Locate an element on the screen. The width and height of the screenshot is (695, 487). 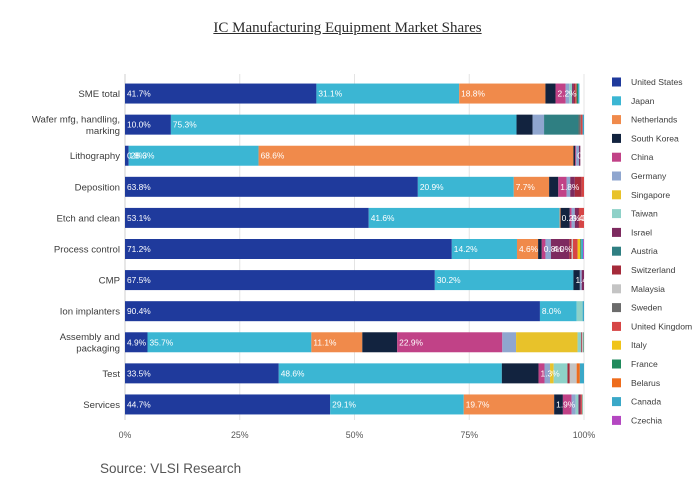
data-label: 75.3% is located at coordinates (185, 125).